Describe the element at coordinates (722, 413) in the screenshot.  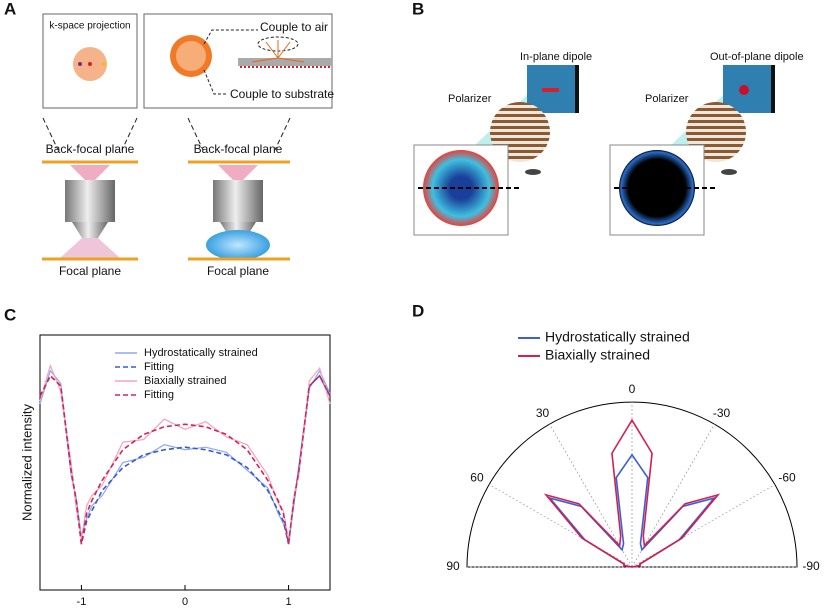
I see `theta-tick-label: -30` at that location.